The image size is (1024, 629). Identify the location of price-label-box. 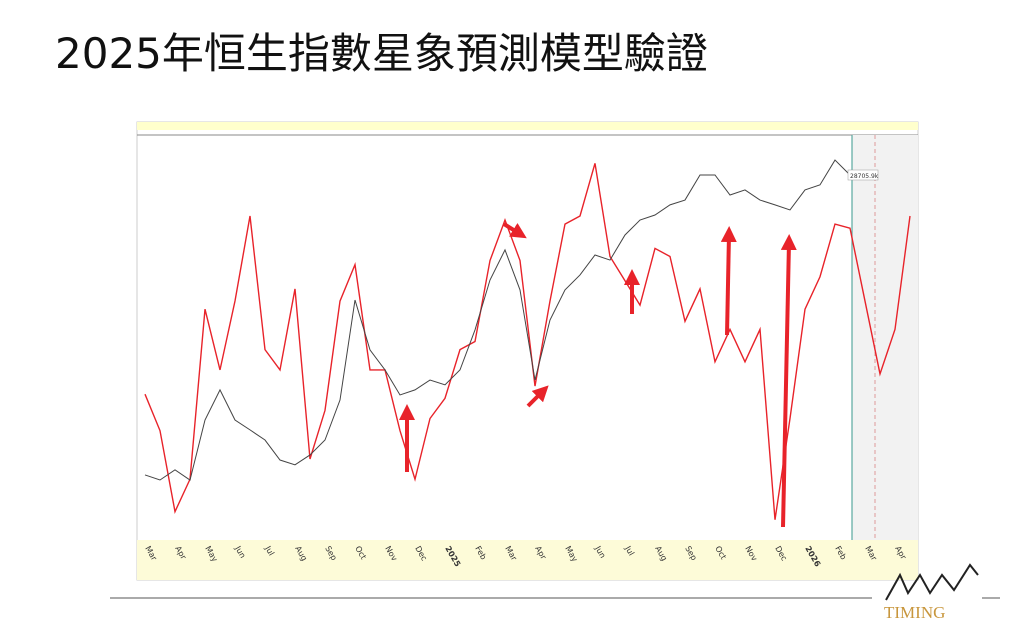
(863, 175).